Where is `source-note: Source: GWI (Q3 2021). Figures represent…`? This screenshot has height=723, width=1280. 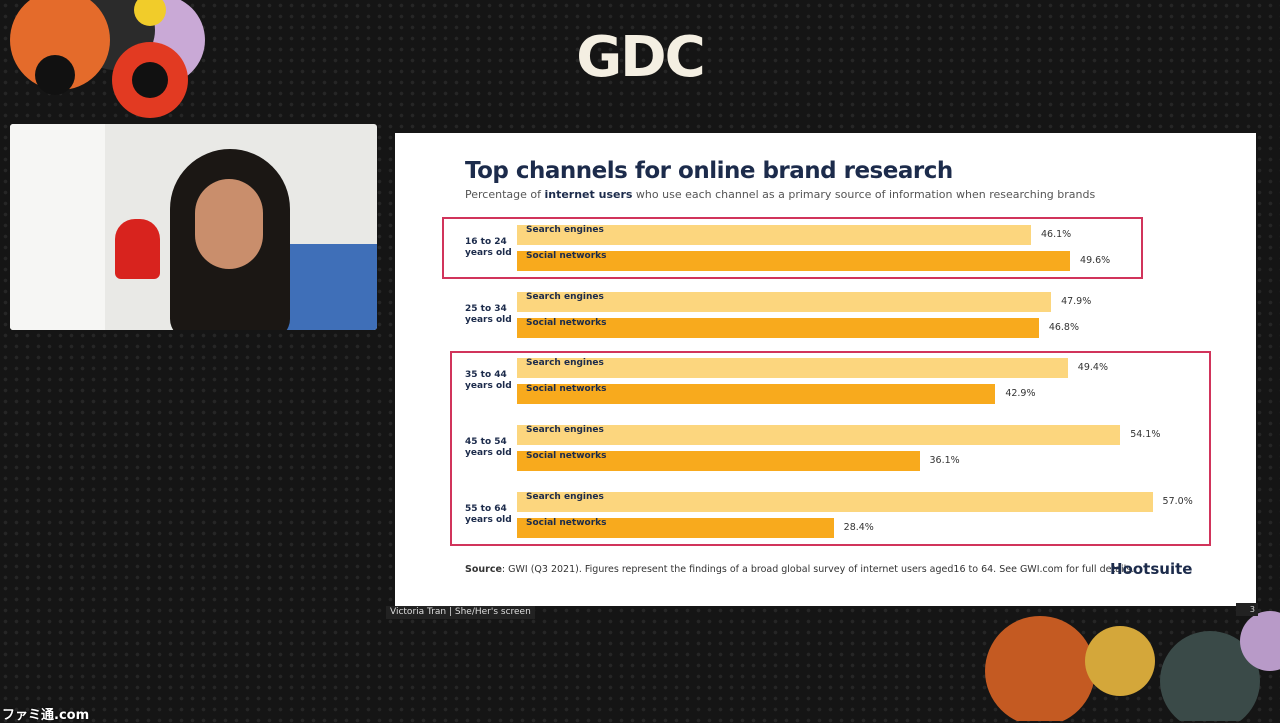 source-note: Source: GWI (Q3 2021). Figures represent… is located at coordinates (799, 569).